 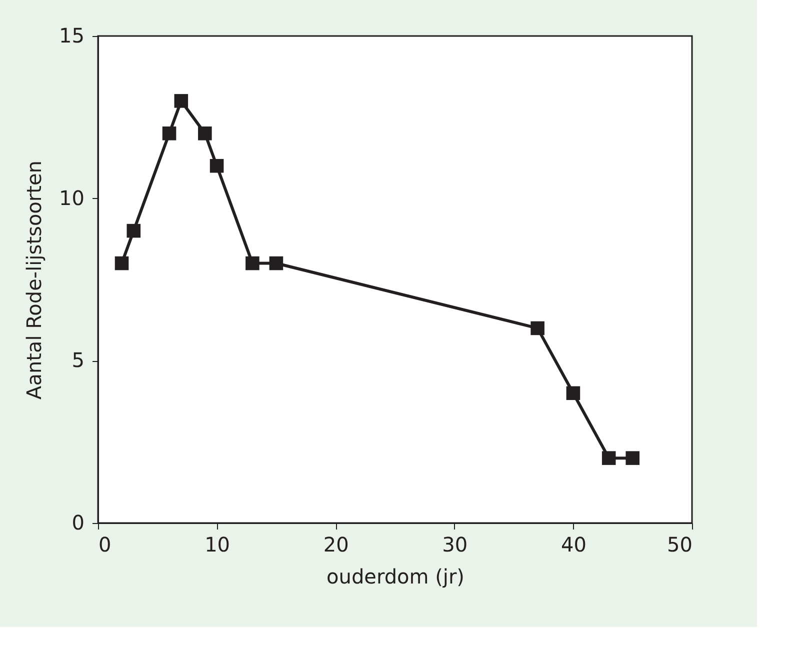 What do you see at coordinates (71, 36) in the screenshot?
I see `y-tick-label: 15` at bounding box center [71, 36].